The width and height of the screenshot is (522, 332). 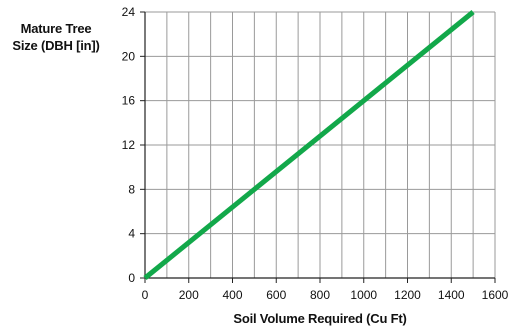 I want to click on x-tick-label: 400, so click(x=232, y=295).